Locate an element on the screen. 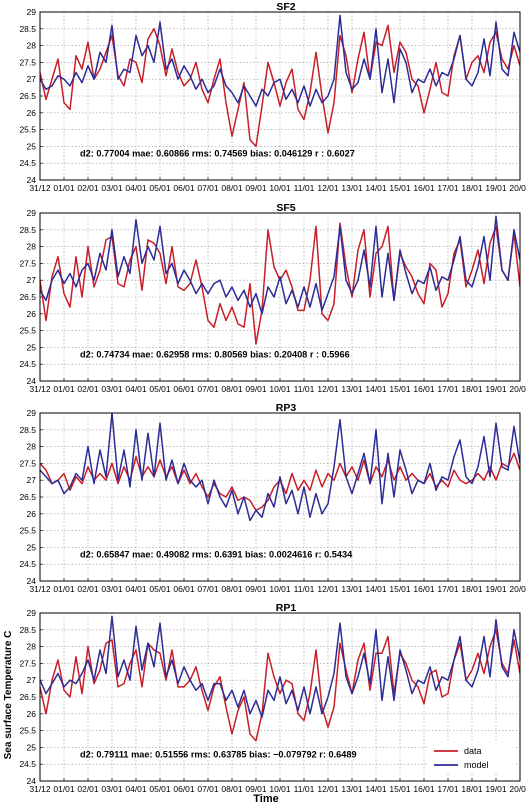 The width and height of the screenshot is (526, 807). x-tick-label: 17/01 is located at coordinates (448, 188).